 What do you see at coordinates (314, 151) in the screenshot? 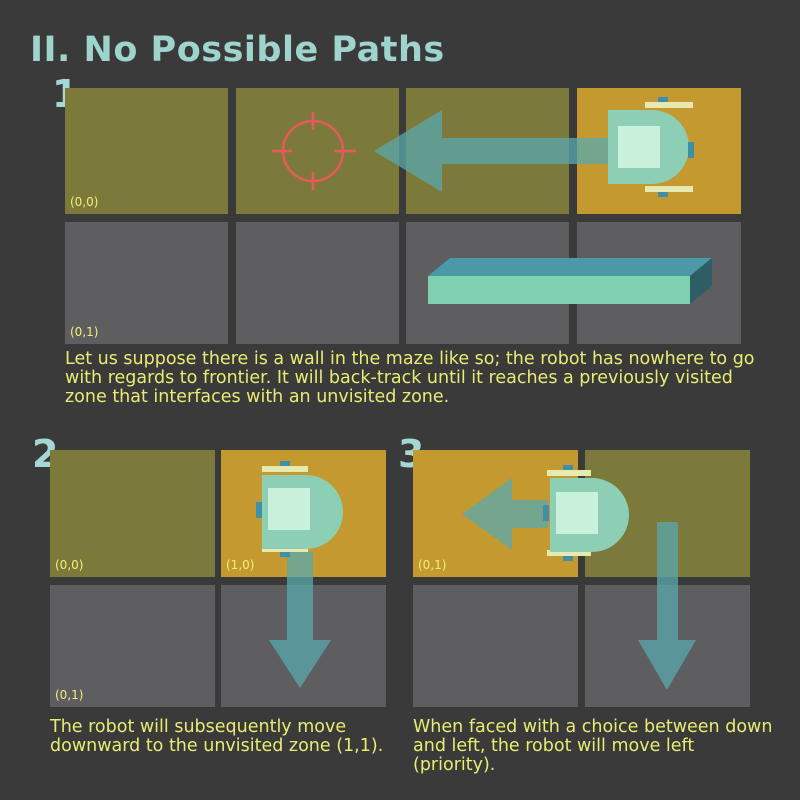
I see `target-icon` at bounding box center [314, 151].